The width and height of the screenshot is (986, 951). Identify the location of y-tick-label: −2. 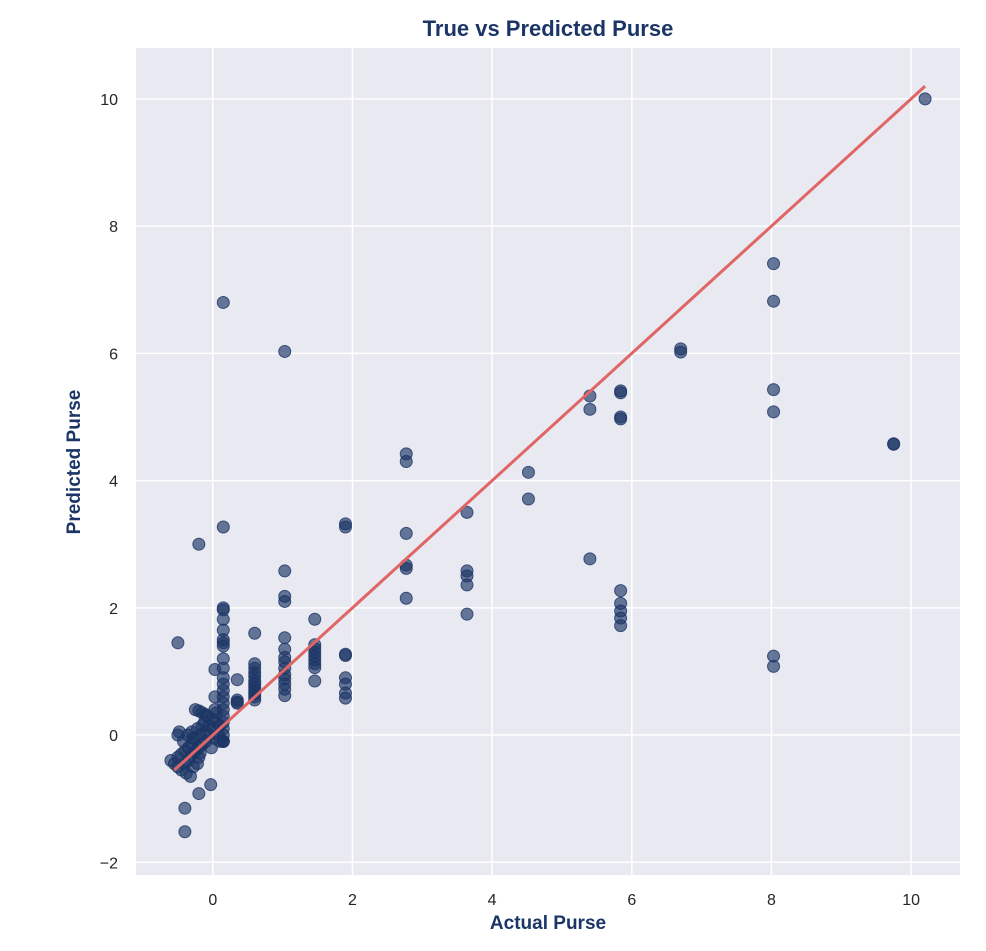
(109, 863).